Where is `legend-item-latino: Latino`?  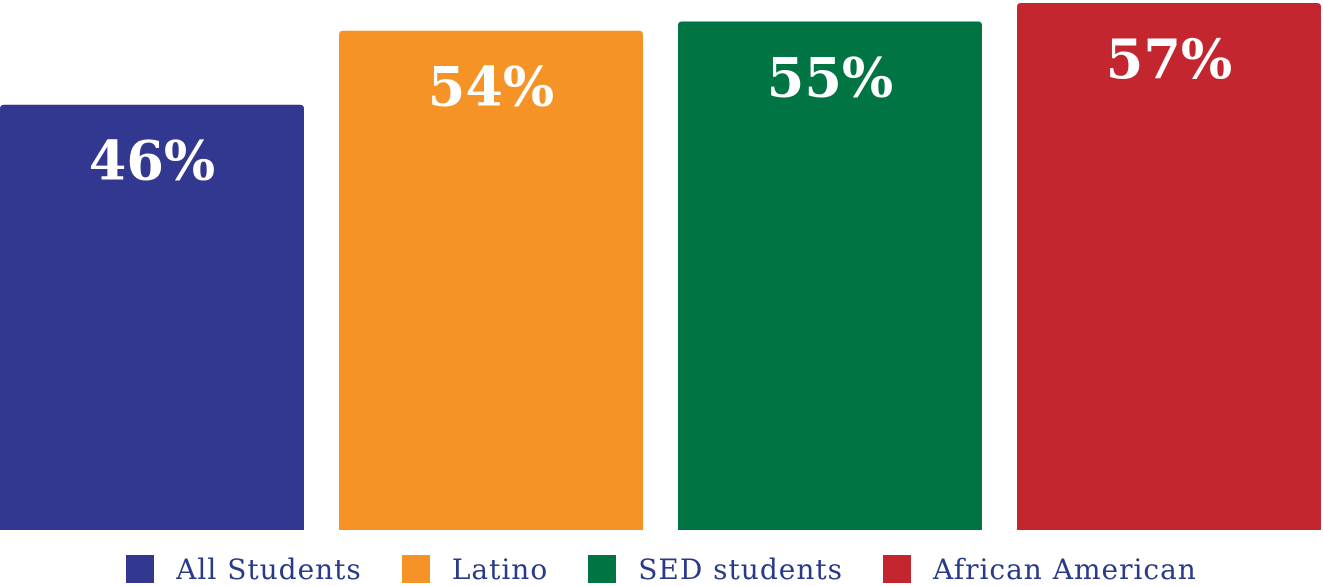 legend-item-latino: Latino is located at coordinates (475, 569).